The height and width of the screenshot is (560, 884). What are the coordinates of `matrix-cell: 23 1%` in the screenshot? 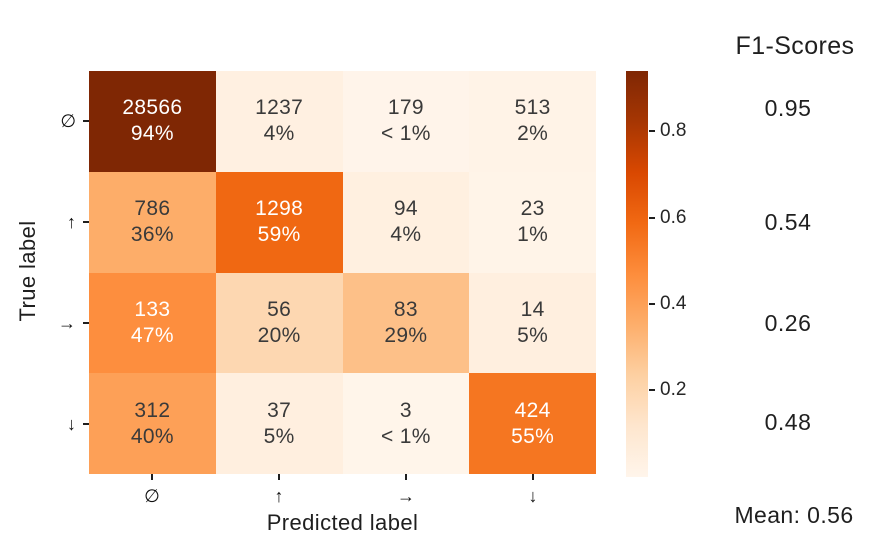 It's located at (532, 222).